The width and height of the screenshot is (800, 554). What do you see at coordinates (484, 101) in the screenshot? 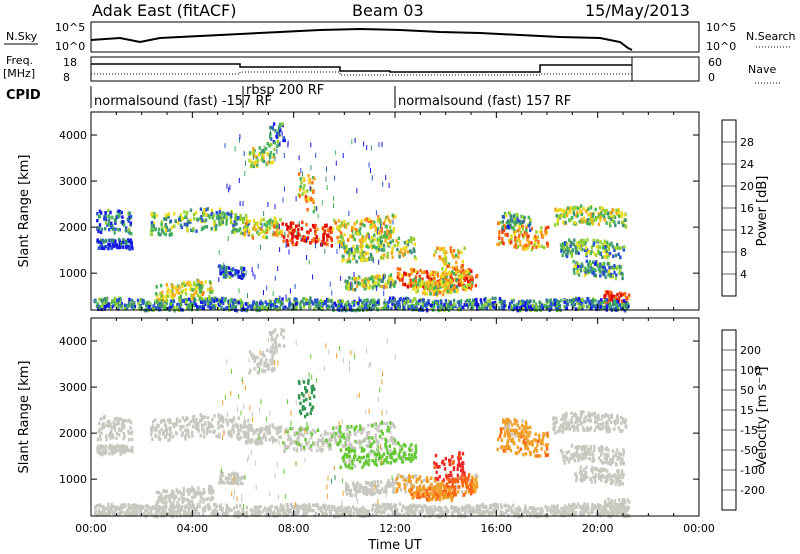
I see `cpid-segment-label: normalsound (fast) 157 RF` at bounding box center [484, 101].